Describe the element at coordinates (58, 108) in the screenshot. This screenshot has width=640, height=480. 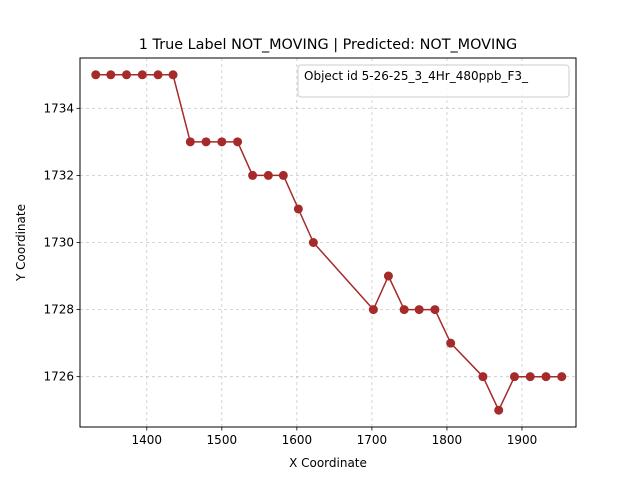
I see `y-tick-label: 1734` at that location.